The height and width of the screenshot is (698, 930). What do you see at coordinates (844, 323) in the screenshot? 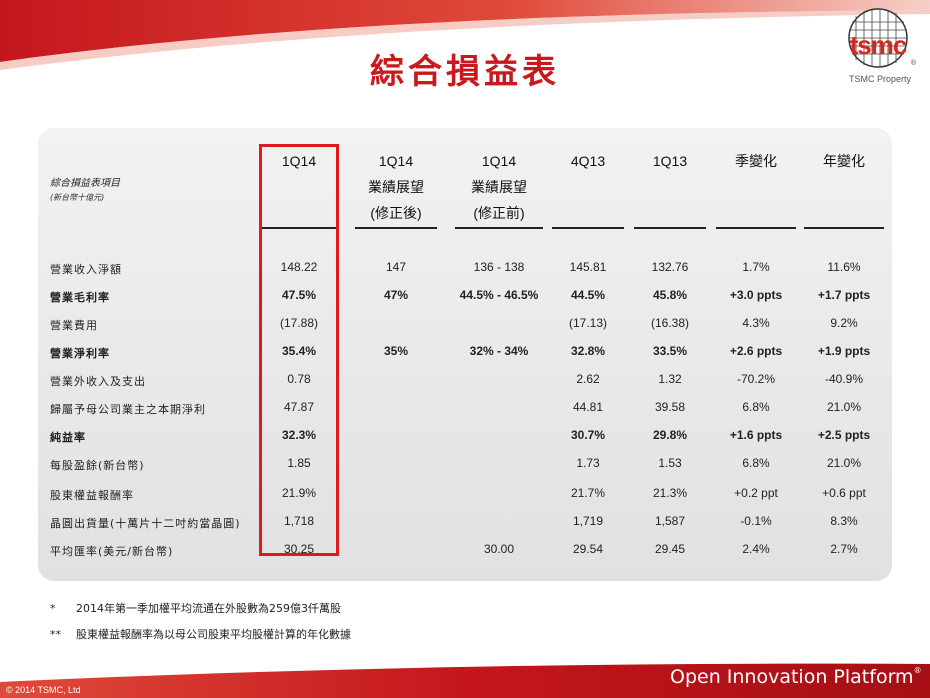
I see `table-cell: 9.2%` at bounding box center [844, 323].